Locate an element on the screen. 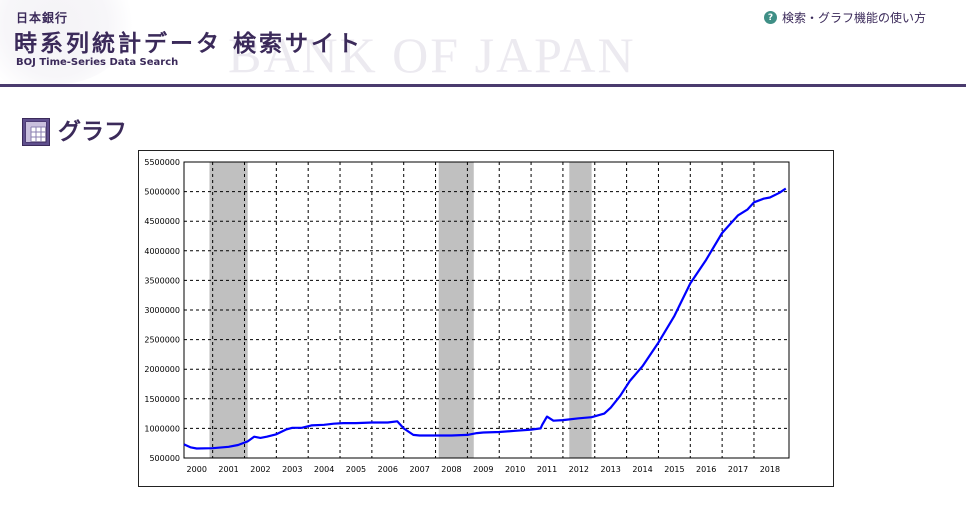 Image resolution: width=966 pixels, height=509 pixels. x-tick-label: 2002 is located at coordinates (260, 469).